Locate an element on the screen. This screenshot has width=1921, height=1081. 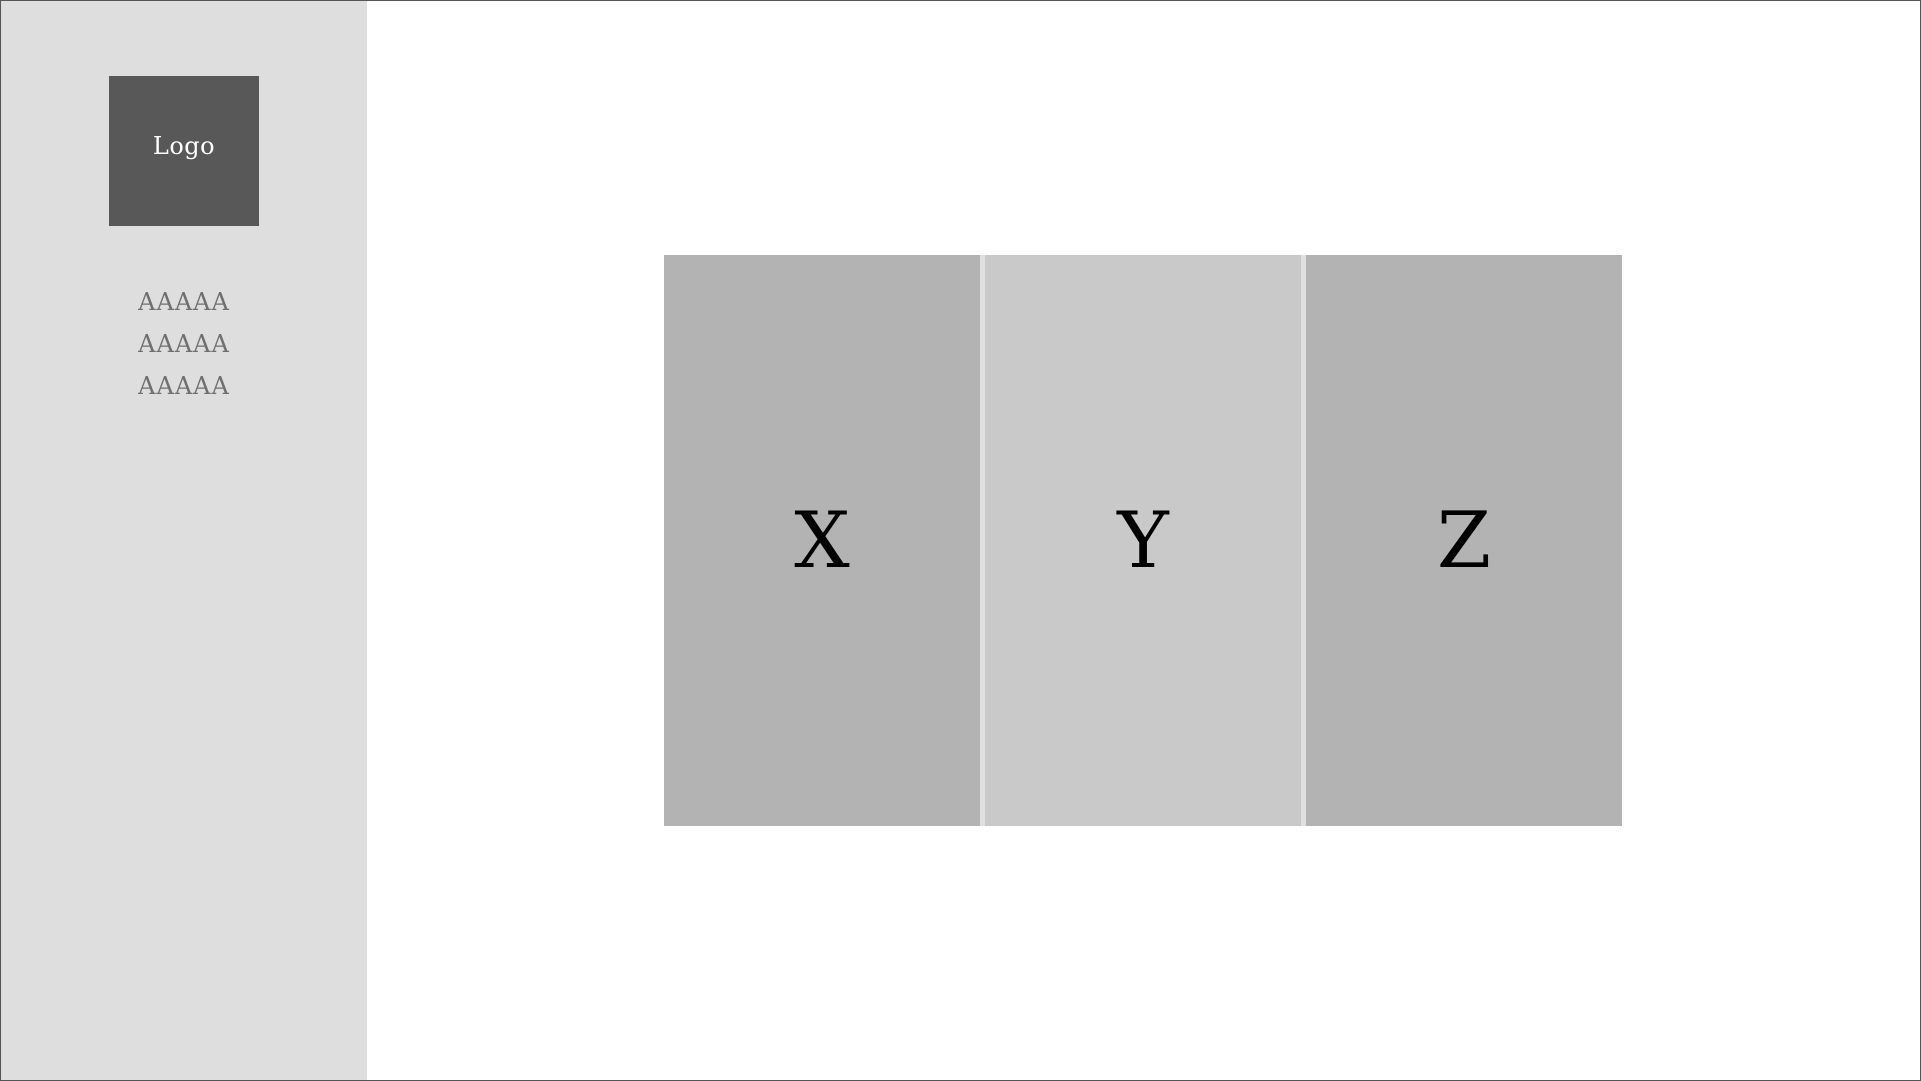
panel-y: Y is located at coordinates (1143, 540).